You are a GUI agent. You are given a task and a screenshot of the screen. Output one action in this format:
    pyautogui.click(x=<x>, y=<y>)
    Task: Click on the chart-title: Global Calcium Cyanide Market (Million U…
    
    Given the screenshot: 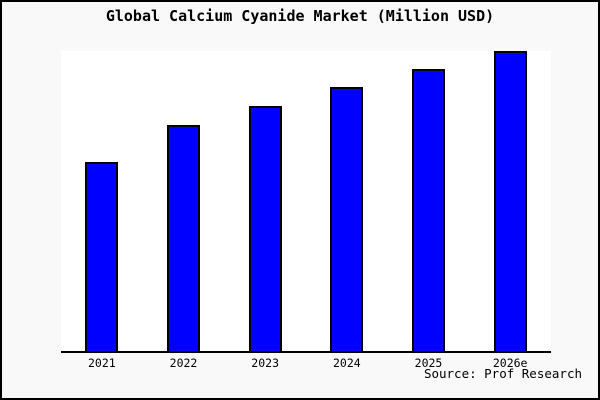 What is the action you would take?
    pyautogui.click(x=300, y=16)
    